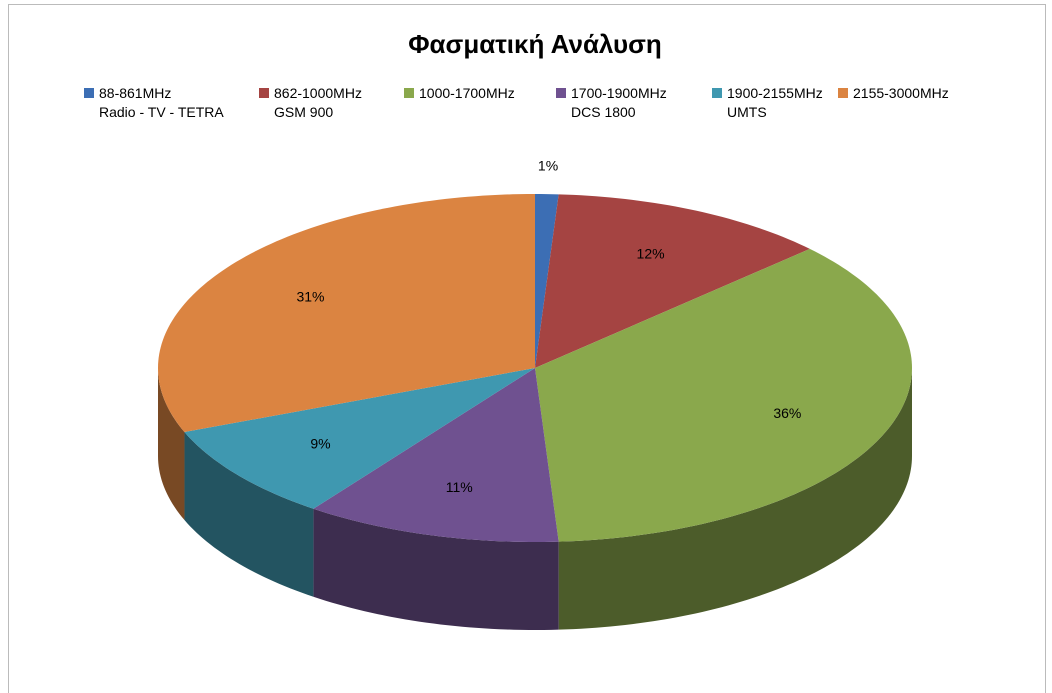 This screenshot has width=1052, height=693. What do you see at coordinates (318, 102) in the screenshot?
I see `legend-label: 862-1000MHz GSM 900` at bounding box center [318, 102].